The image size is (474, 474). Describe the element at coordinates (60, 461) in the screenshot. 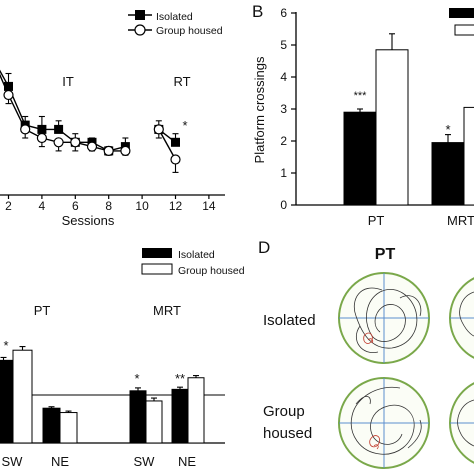

I see `panel-c-category-ne-pt: NE` at that location.